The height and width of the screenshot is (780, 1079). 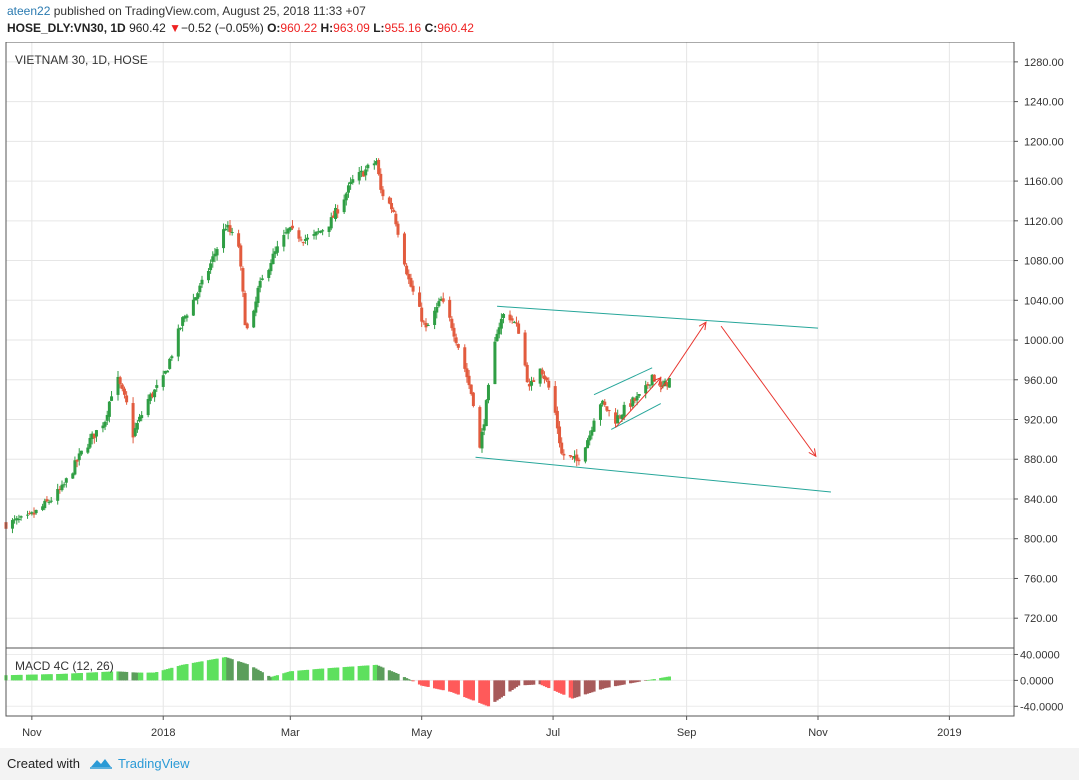 I want to click on arrow-line, so click(x=638, y=402).